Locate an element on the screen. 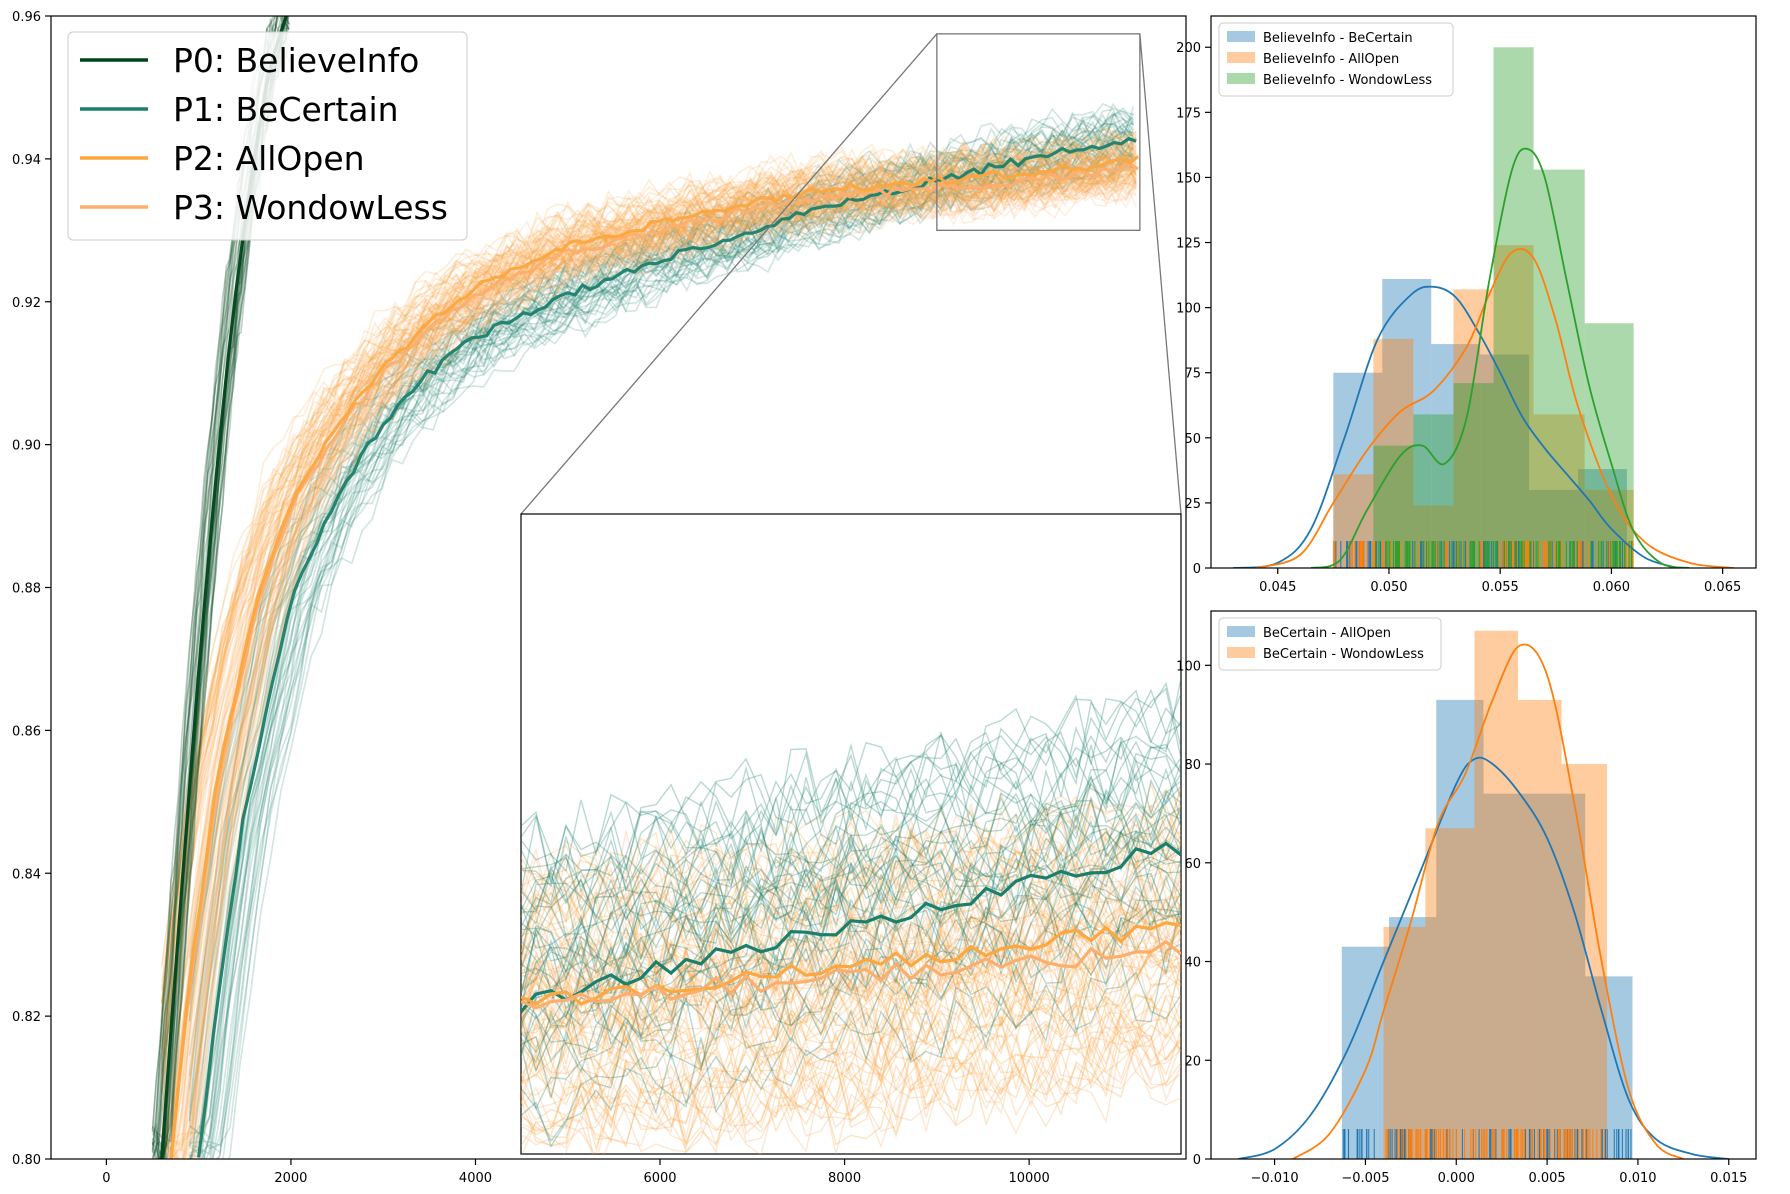  rug-ticks is located at coordinates (1495, 1144).